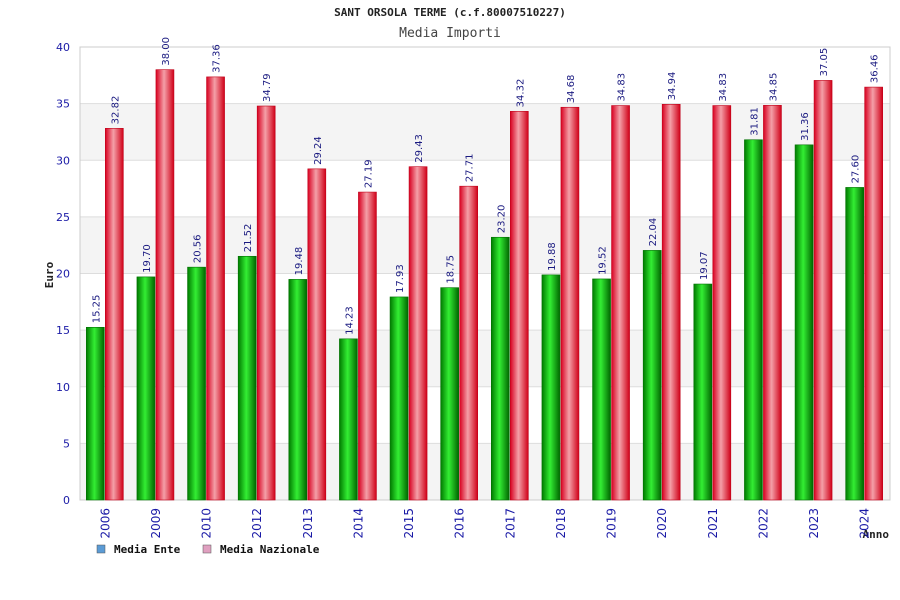 The width and height of the screenshot is (900, 600). Describe the element at coordinates (450, 12) in the screenshot. I see `chart-title: SANT ORSOLA TERME (c.f.80007510227)` at that location.